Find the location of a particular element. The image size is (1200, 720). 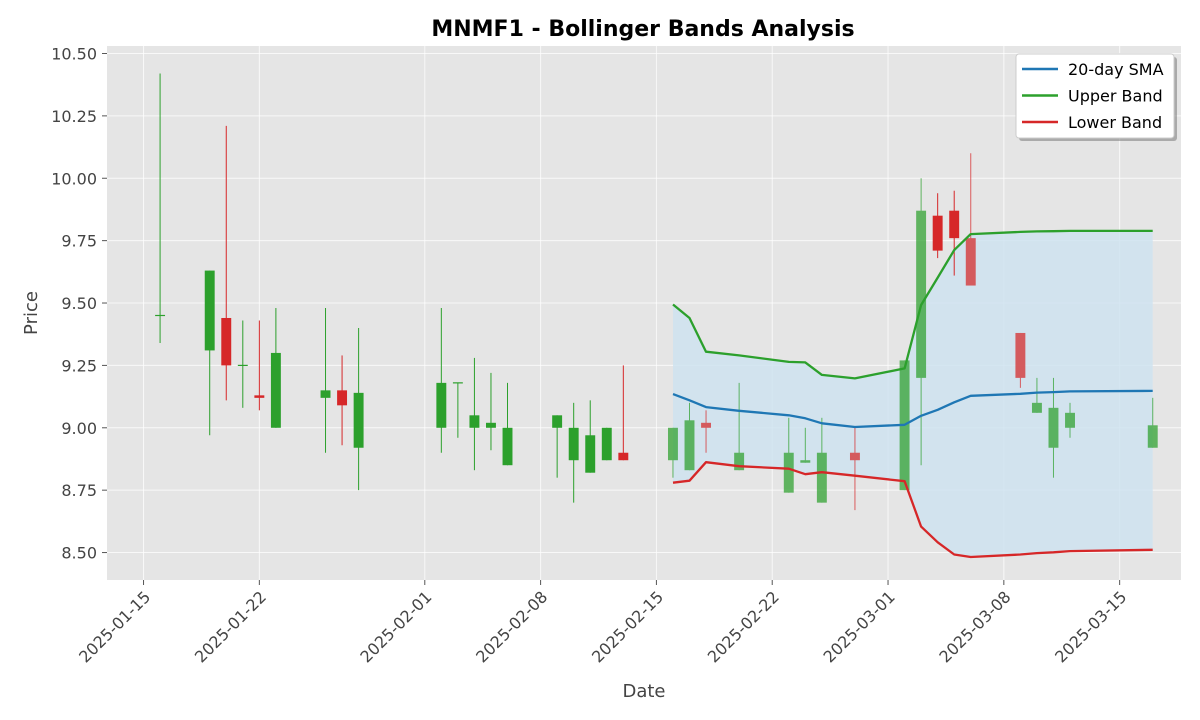

x-tick-label: 2025-02-08 is located at coordinates (511, 626).